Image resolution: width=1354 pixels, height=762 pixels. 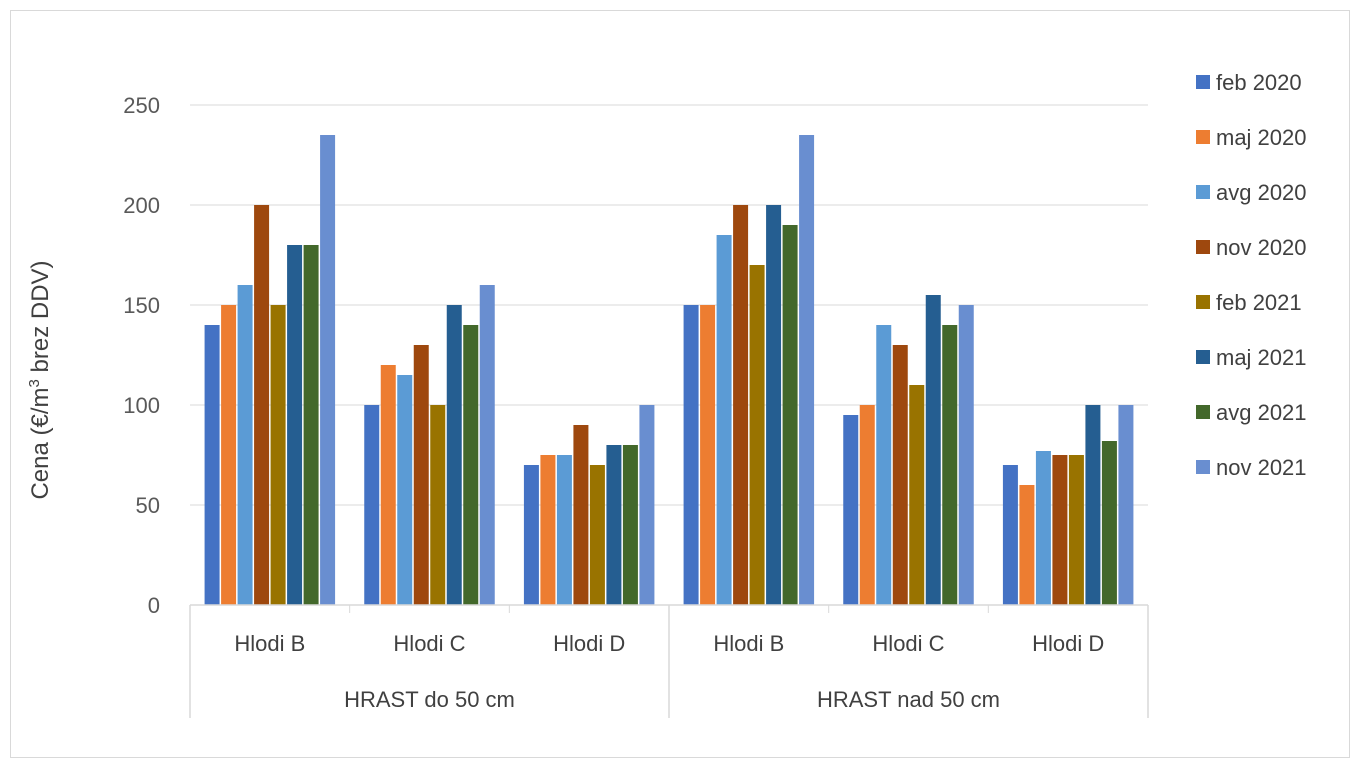 What do you see at coordinates (1261, 247) in the screenshot?
I see `legend-label: nov 2020` at bounding box center [1261, 247].